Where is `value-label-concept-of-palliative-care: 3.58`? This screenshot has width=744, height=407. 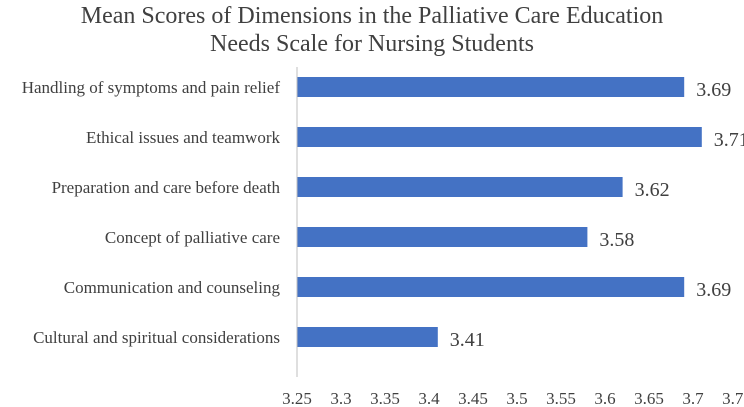
value-label-concept-of-palliative-care: 3.58 is located at coordinates (616, 240).